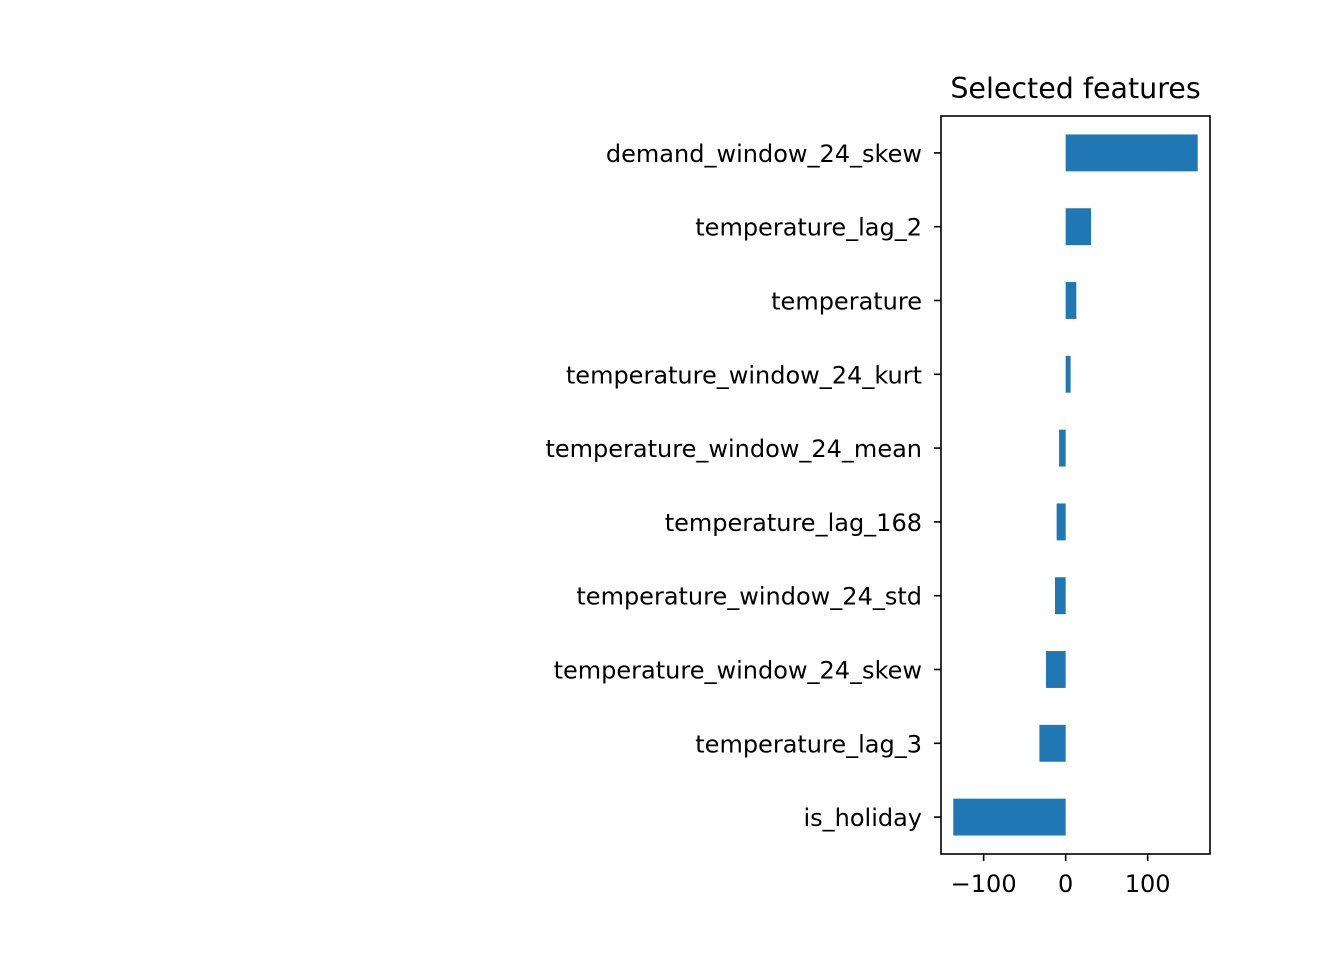  I want to click on bar-temperature-window-24-skew, so click(1055, 669).